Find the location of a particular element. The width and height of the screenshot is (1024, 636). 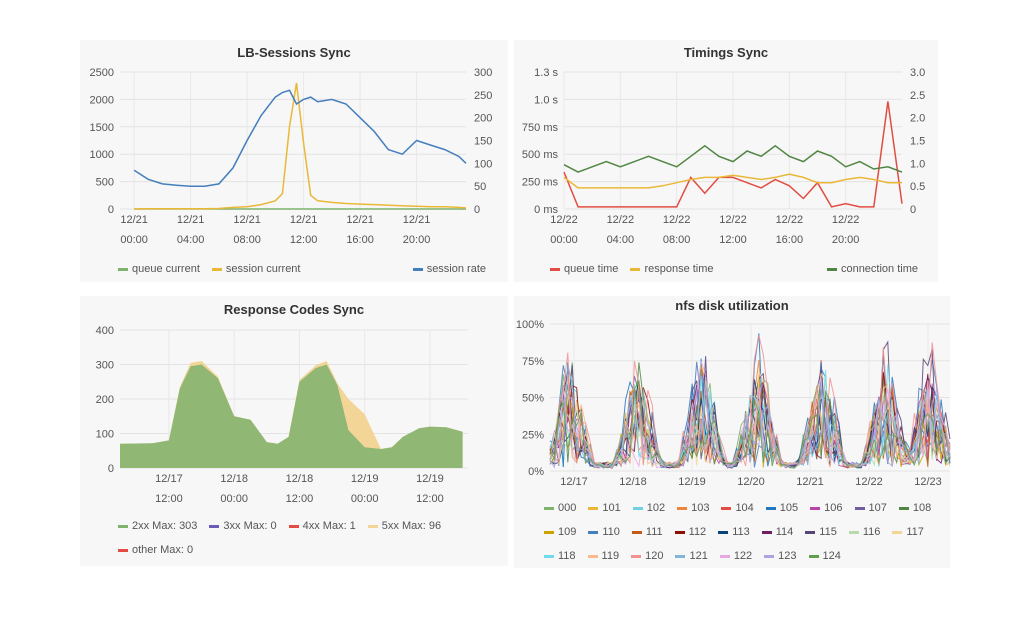

legend-label: 121 is located at coordinates (698, 556).